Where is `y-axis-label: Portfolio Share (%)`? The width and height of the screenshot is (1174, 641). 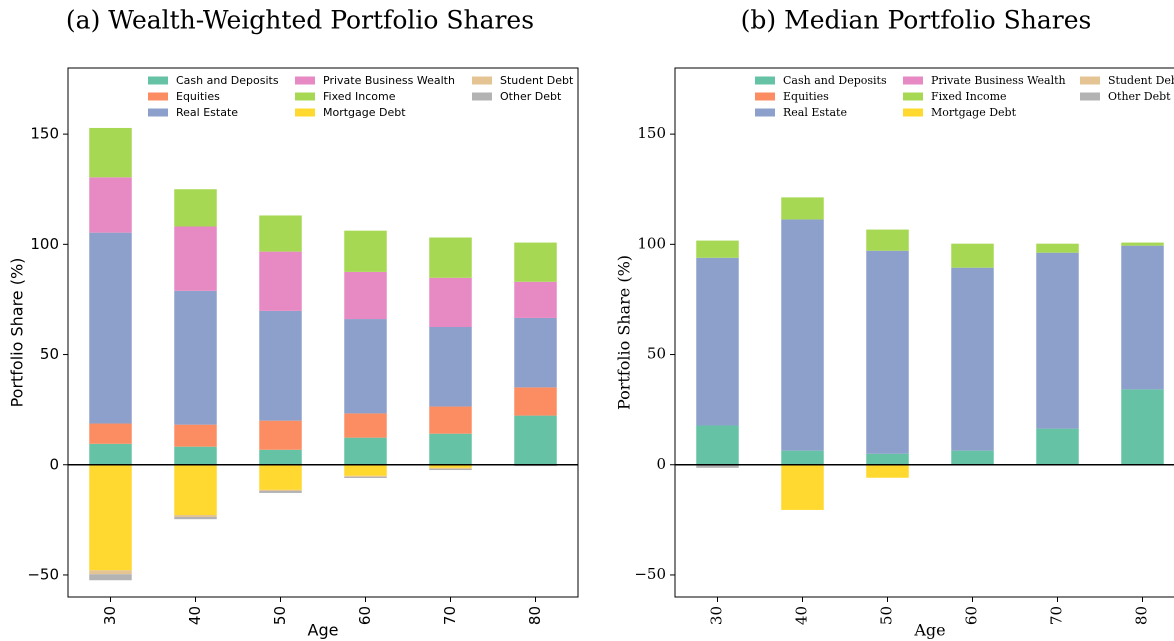 y-axis-label: Portfolio Share (%) is located at coordinates (17, 333).